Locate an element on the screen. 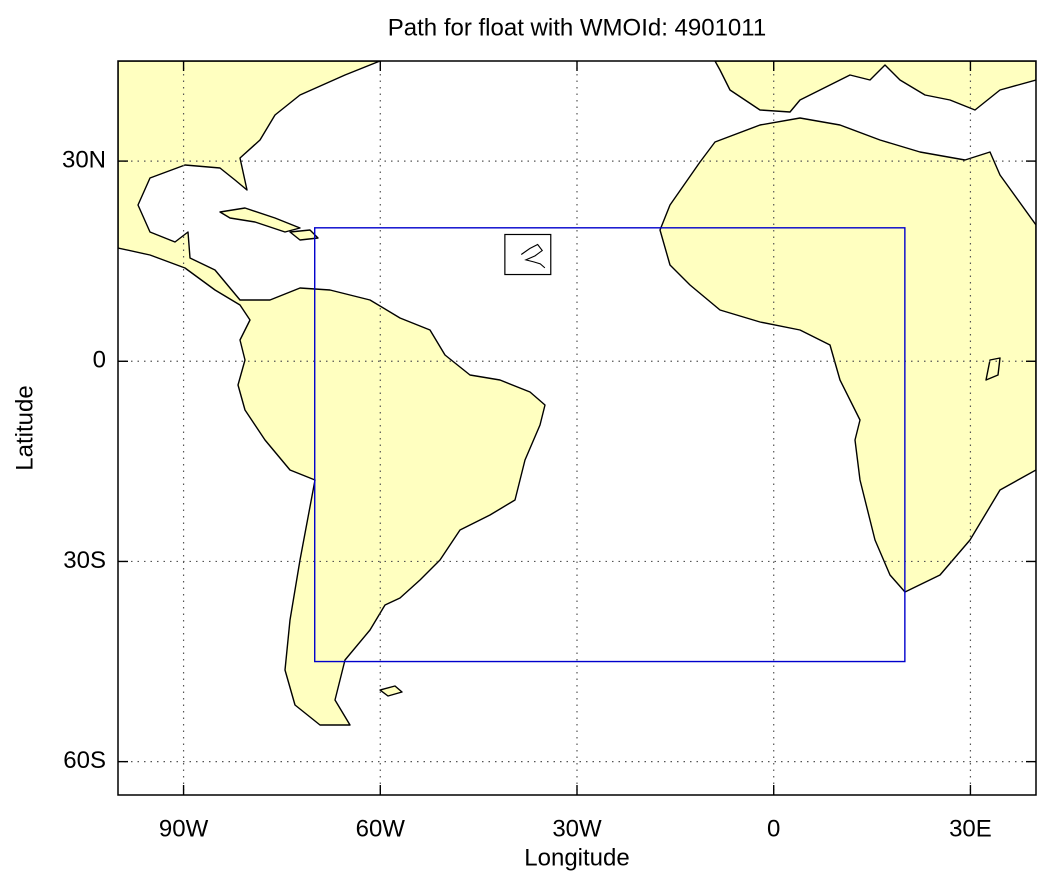 The image size is (1054, 886). x-tick-label: 30E is located at coordinates (970, 828).